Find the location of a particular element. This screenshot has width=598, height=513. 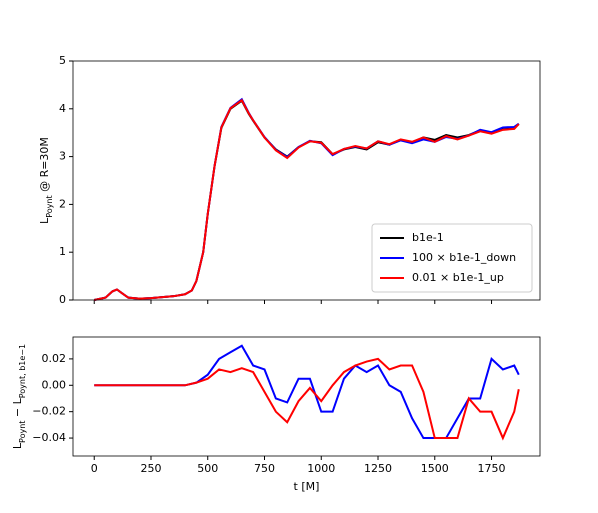

legend-box is located at coordinates (452, 258).